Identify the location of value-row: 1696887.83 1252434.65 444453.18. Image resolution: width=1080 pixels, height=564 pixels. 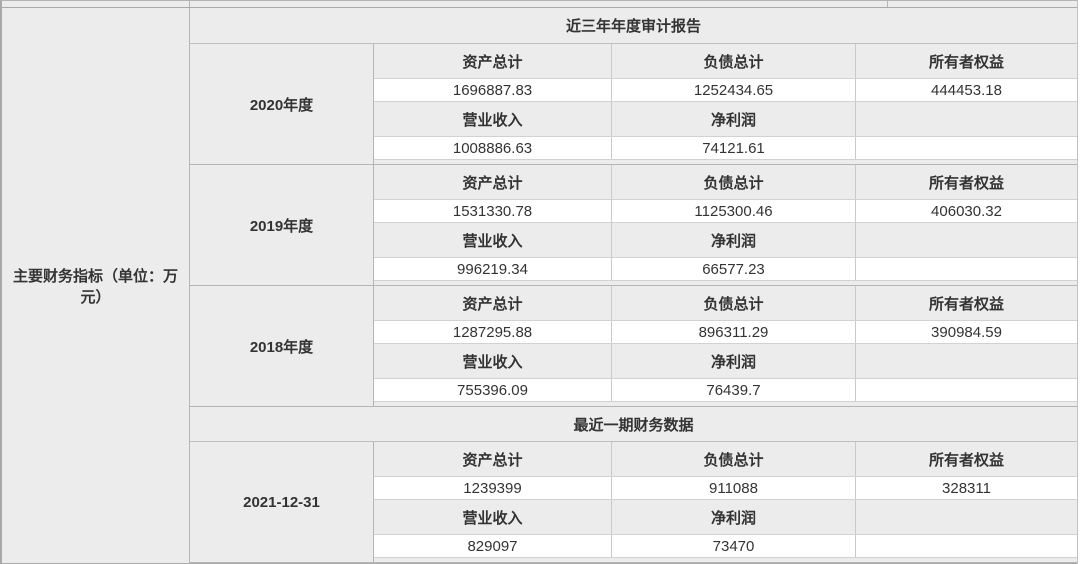
(725, 90).